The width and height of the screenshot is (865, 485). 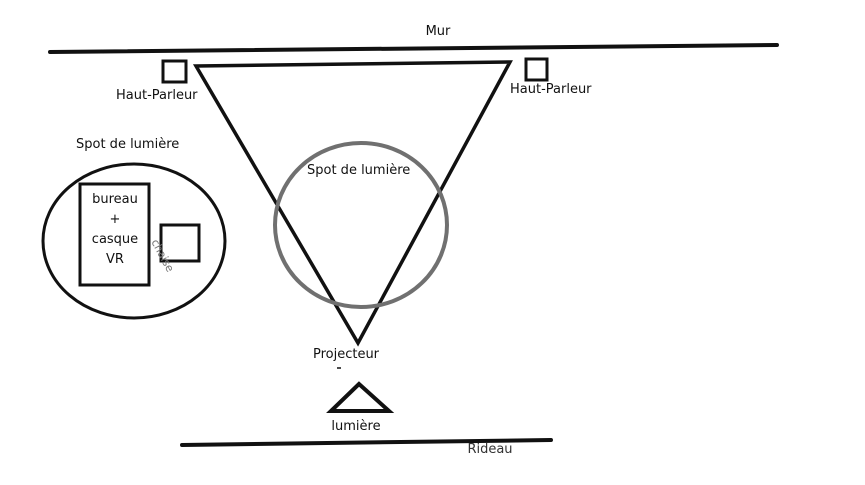 What do you see at coordinates (489, 449) in the screenshot?
I see `curtain-label: Rideau` at bounding box center [489, 449].